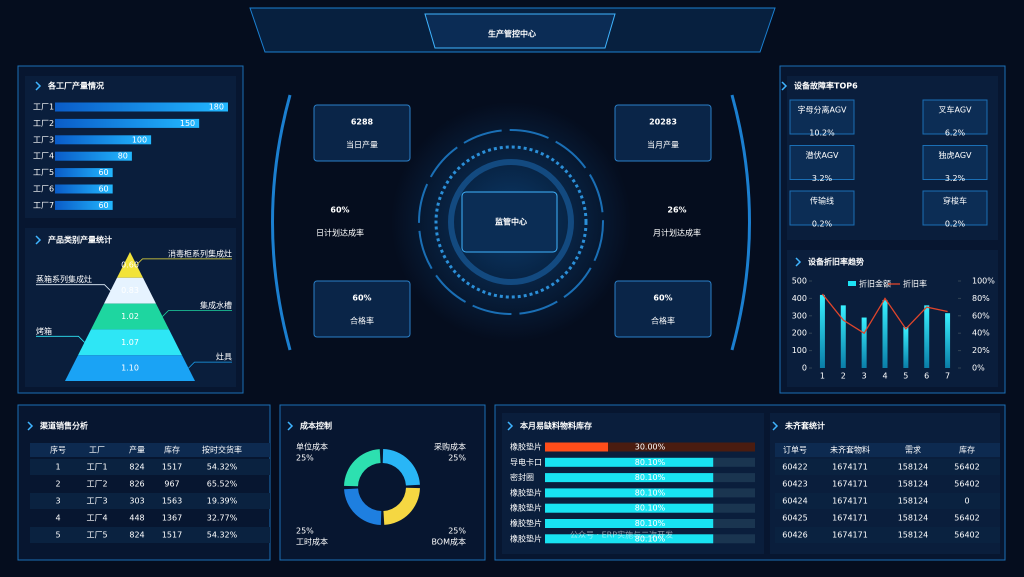 The height and width of the screenshot is (577, 1024). What do you see at coordinates (836, 262) in the screenshot?
I see `panel-title: 设备折旧率趋势` at bounding box center [836, 262].